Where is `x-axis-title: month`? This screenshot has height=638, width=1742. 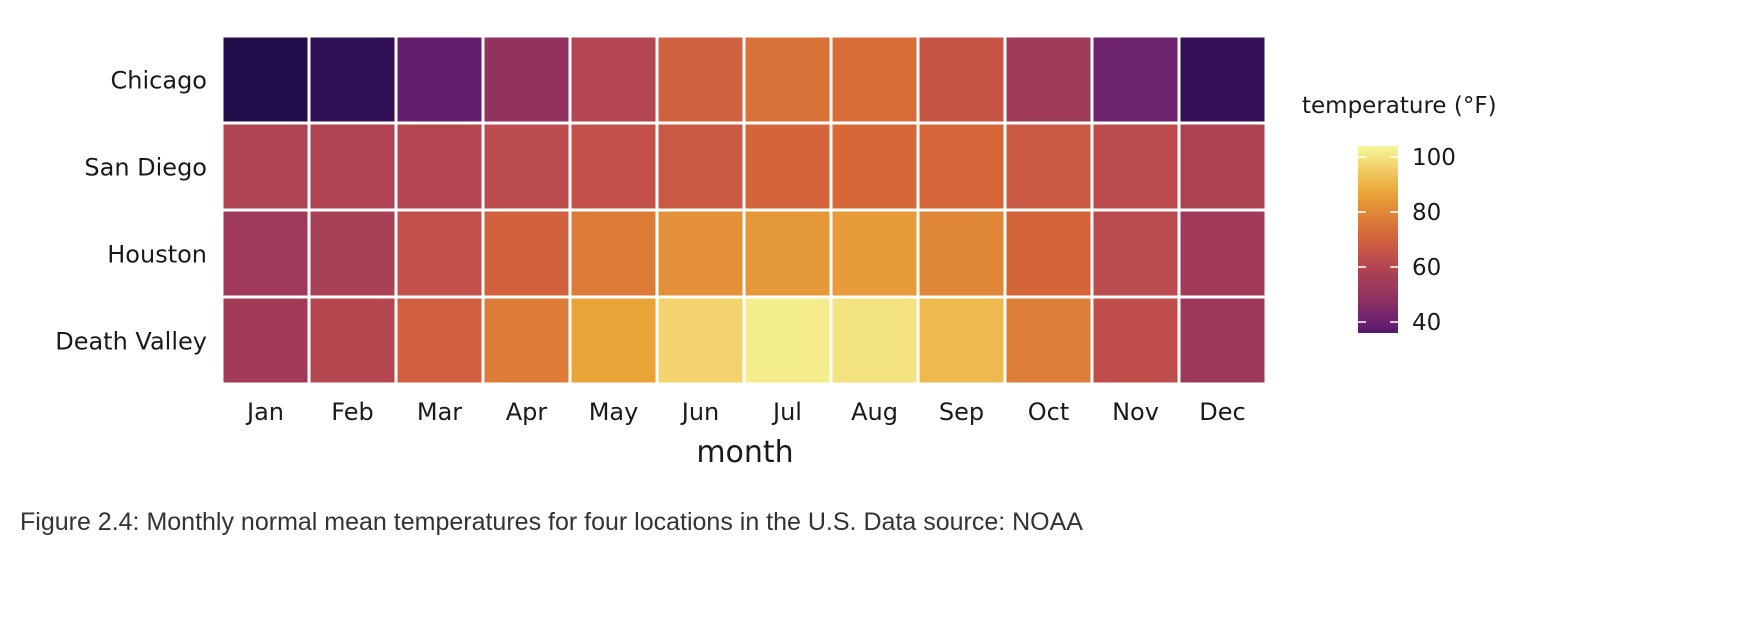
x-axis-title: month is located at coordinates (744, 452).